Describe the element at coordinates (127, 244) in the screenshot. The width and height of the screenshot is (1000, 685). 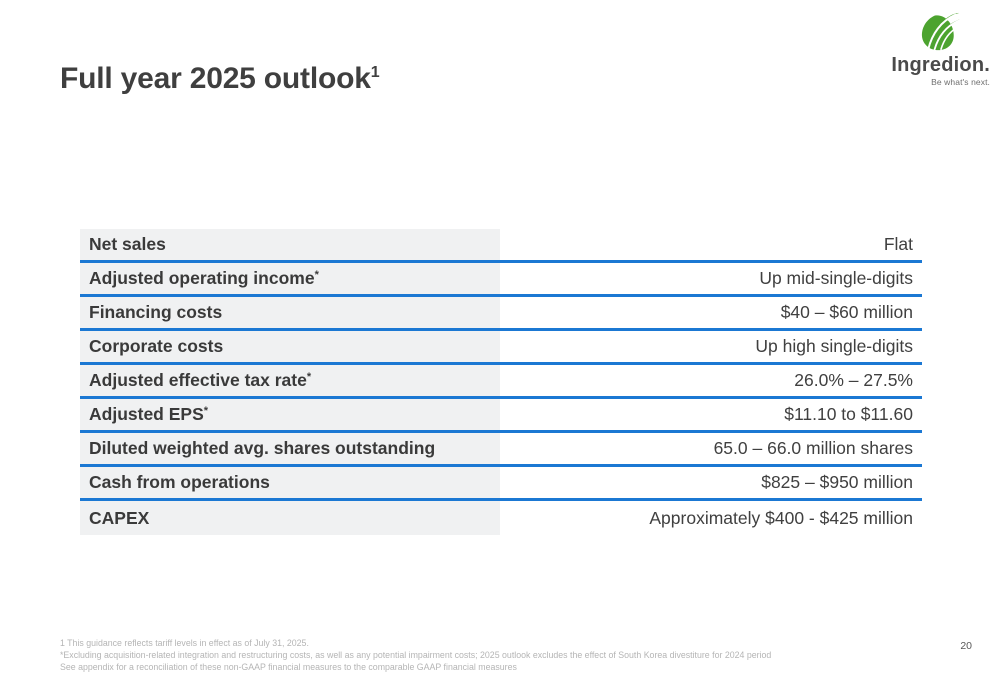
I see `row-label: Net sales` at that location.